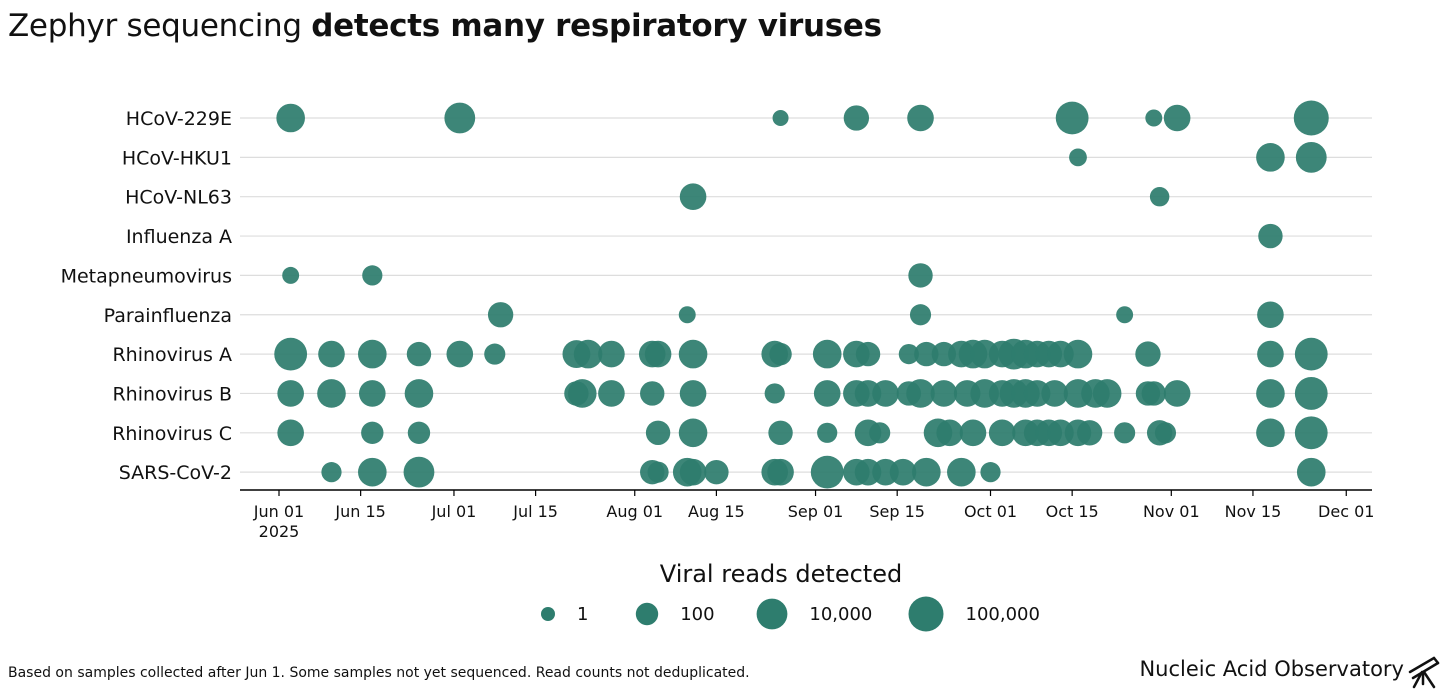  What do you see at coordinates (535, 511) in the screenshot?
I see `x-tick-label: Jul 15` at bounding box center [535, 511].